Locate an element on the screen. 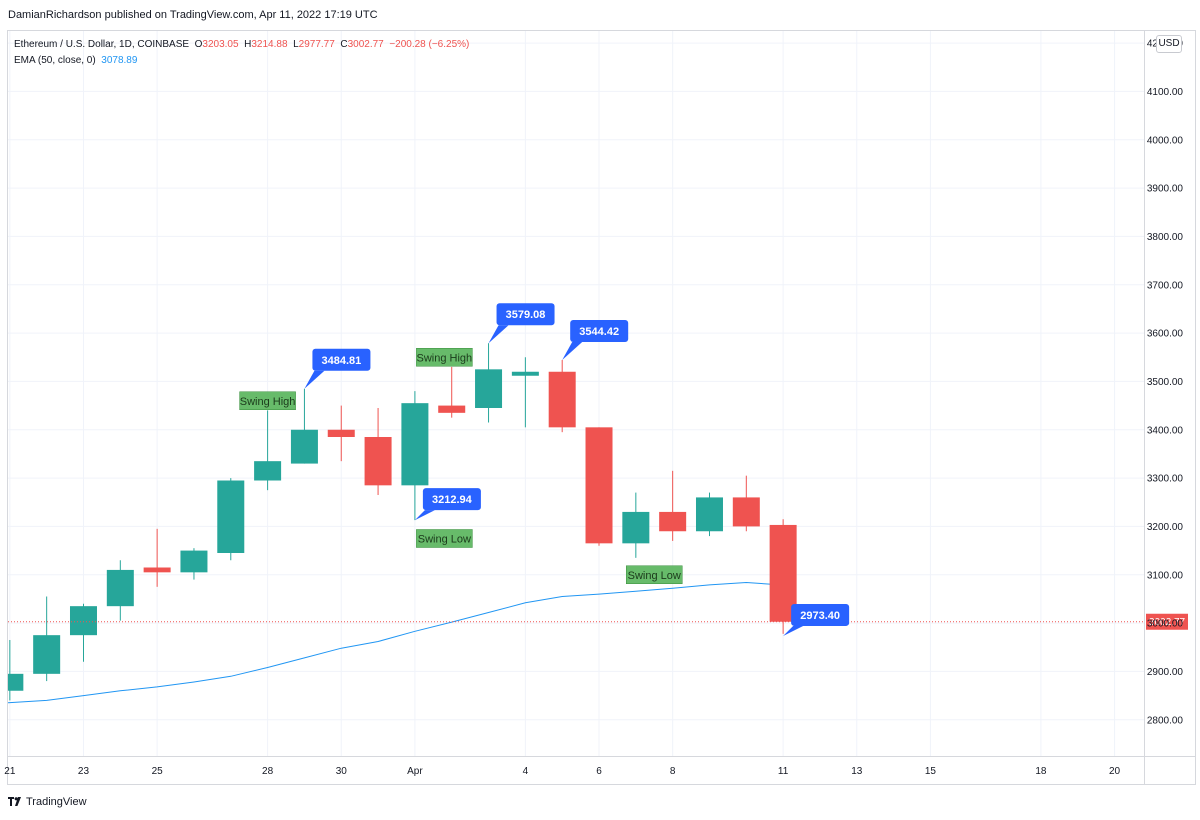 The height and width of the screenshot is (820, 1200). y-tick-label: 3200.00 is located at coordinates (1165, 527).